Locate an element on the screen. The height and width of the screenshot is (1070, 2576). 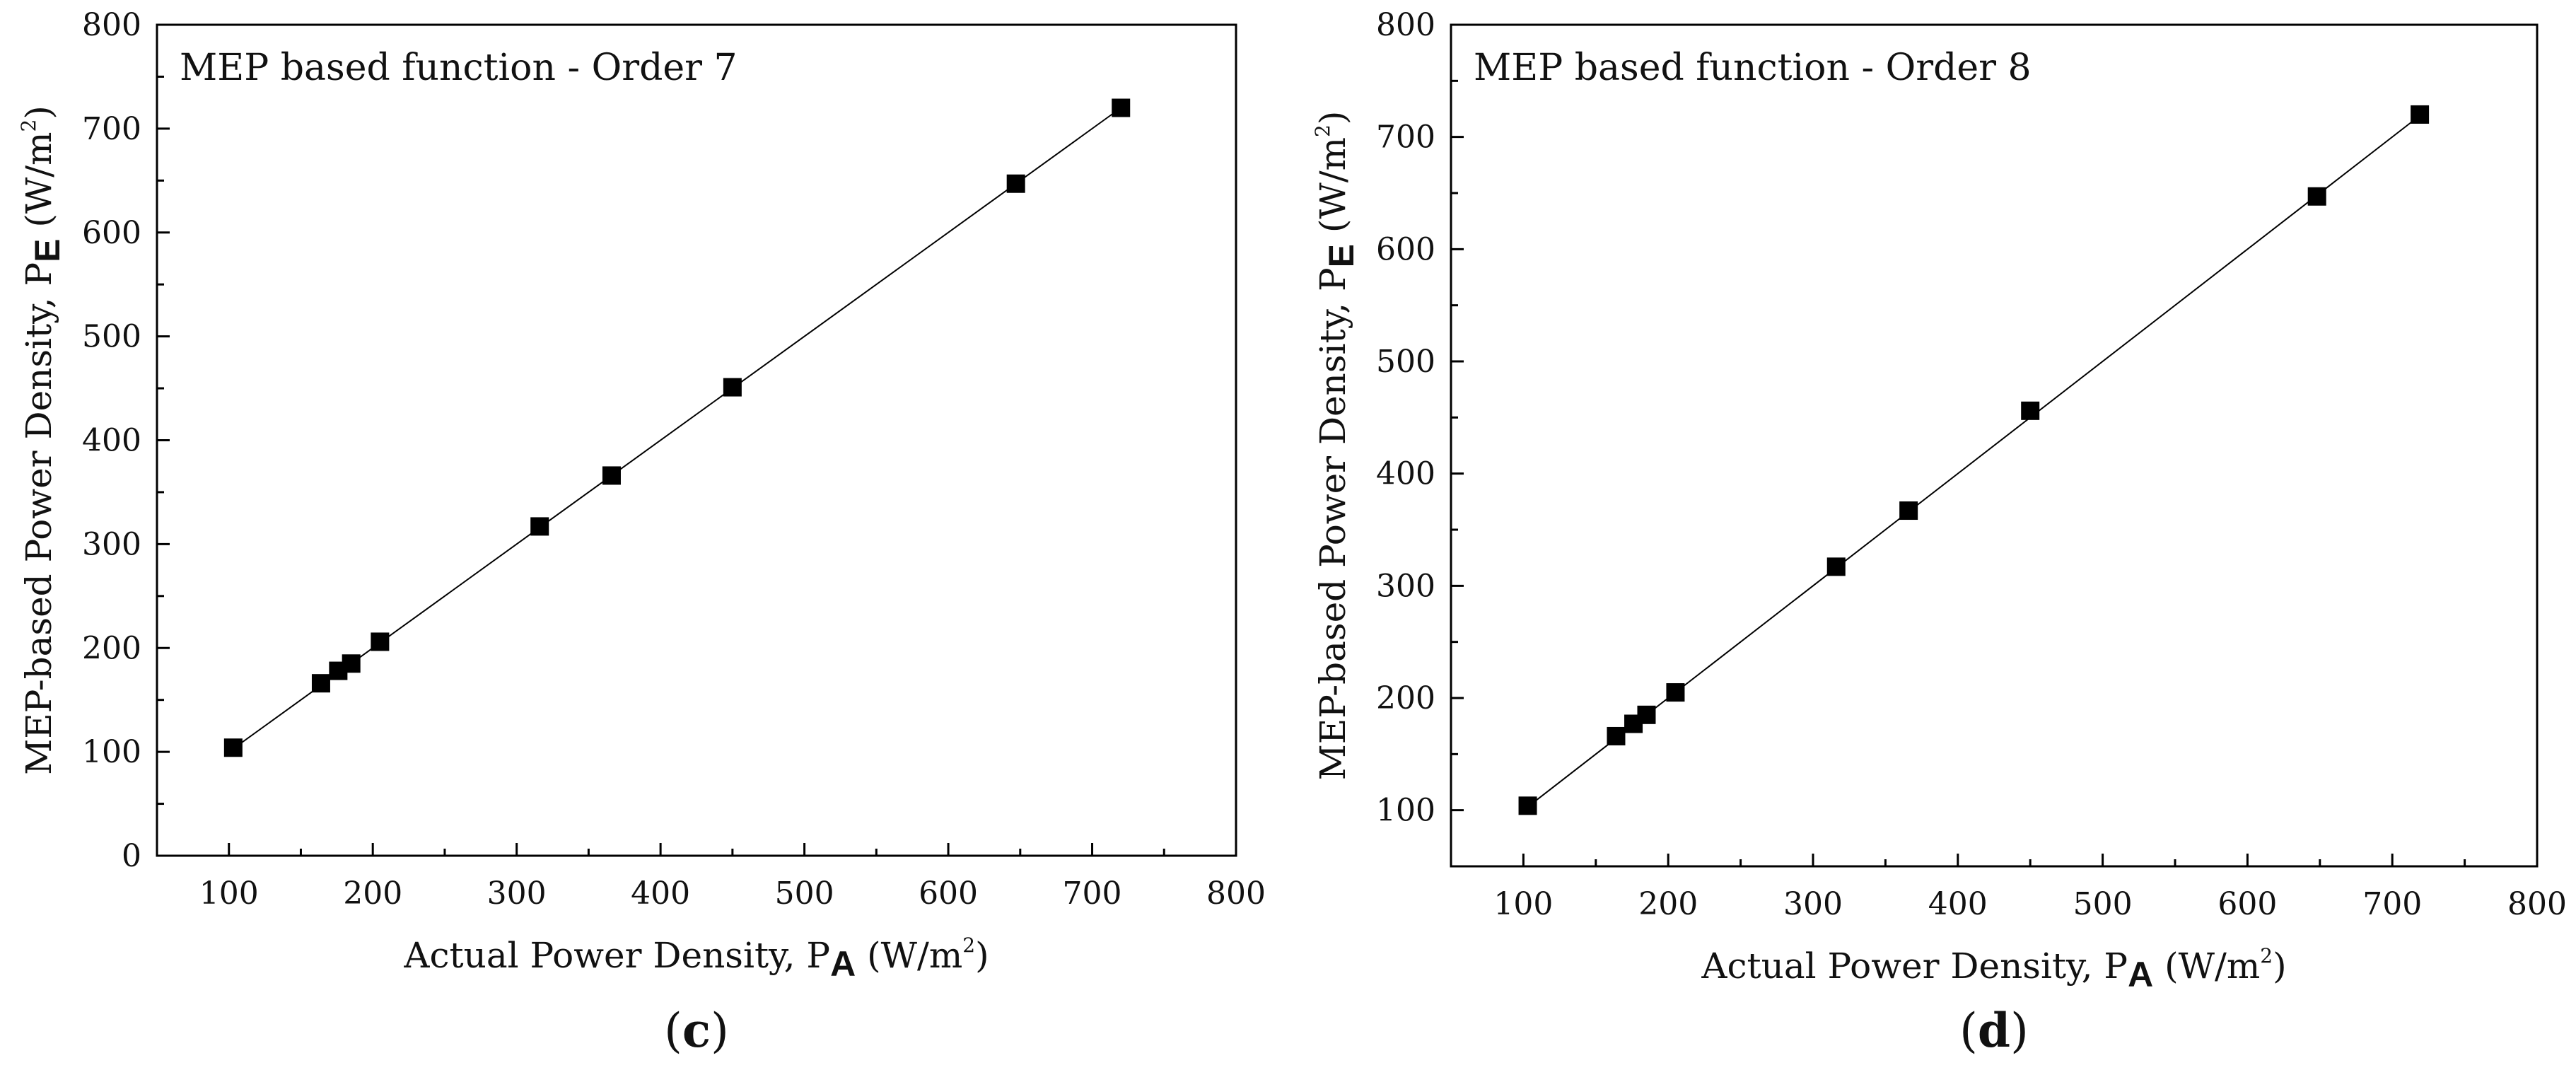
panel-label: (d) is located at coordinates (1994, 1030).